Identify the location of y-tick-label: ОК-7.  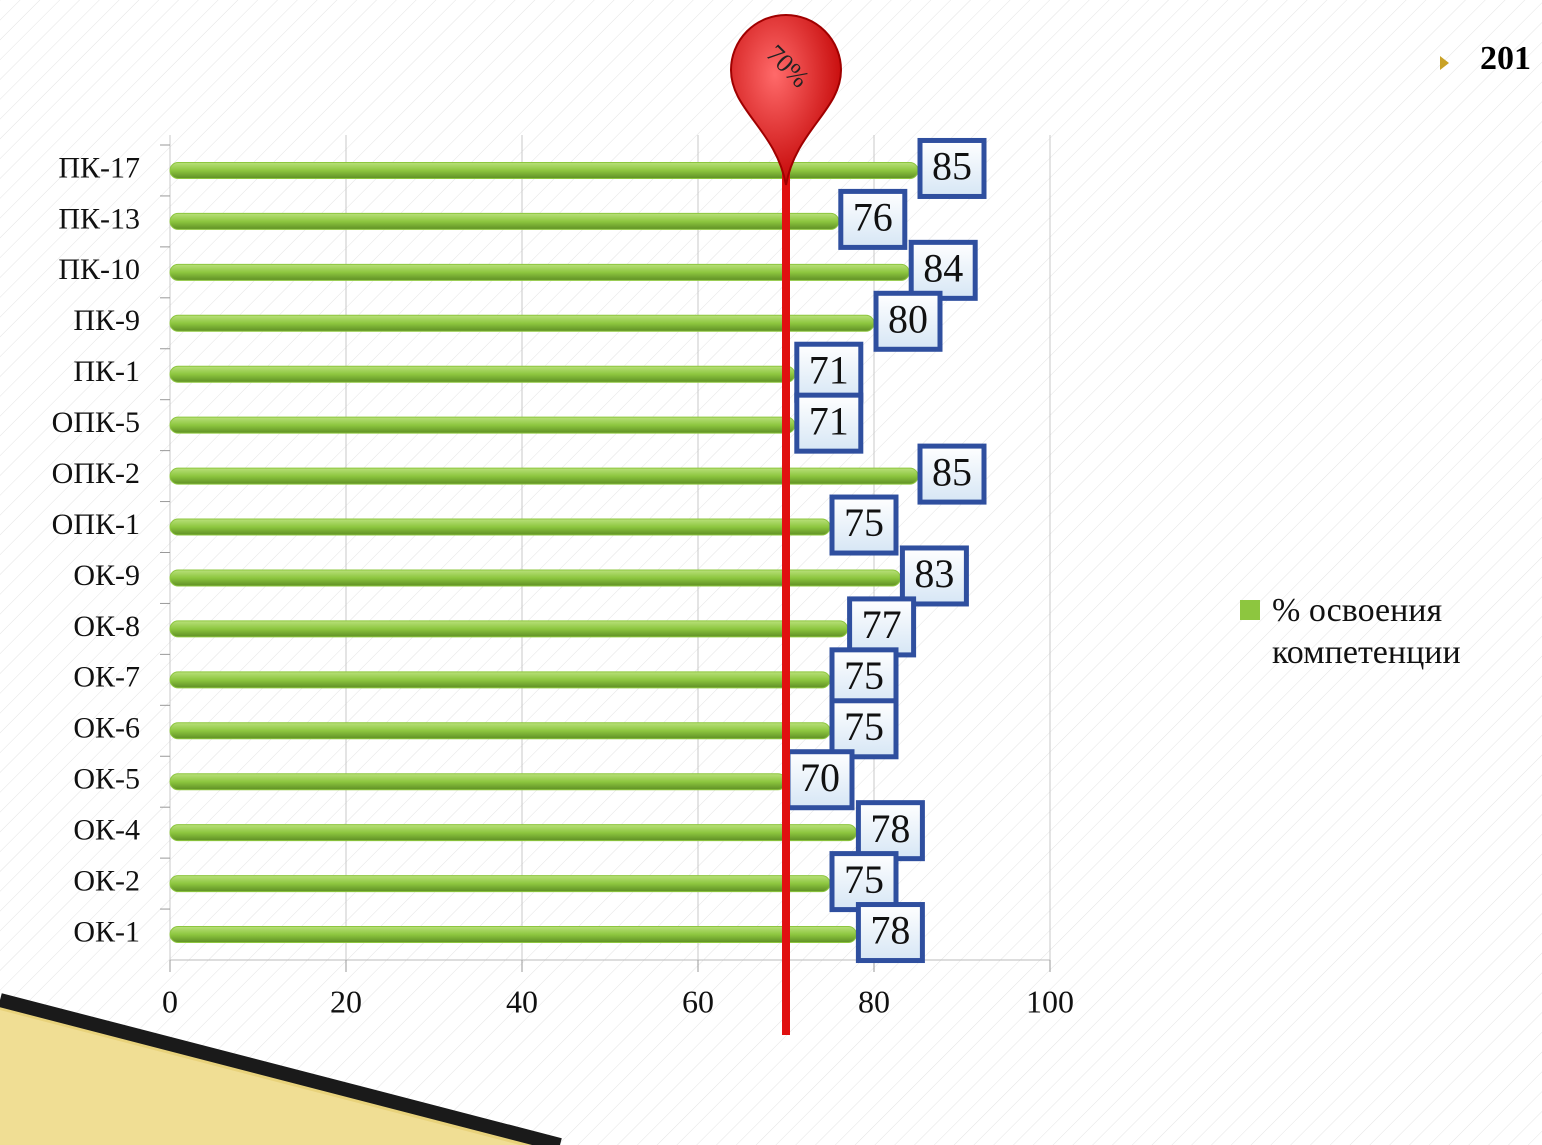
(106, 677).